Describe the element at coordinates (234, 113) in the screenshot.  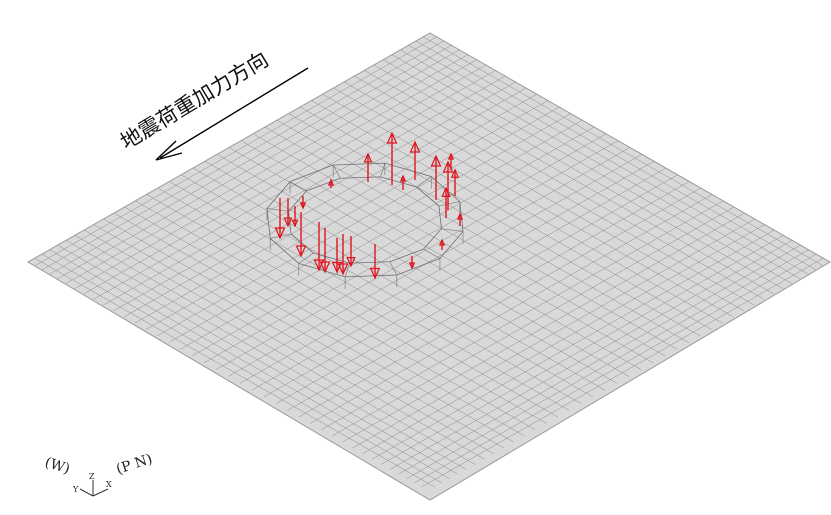
I see `direction-arrow-shaft` at that location.